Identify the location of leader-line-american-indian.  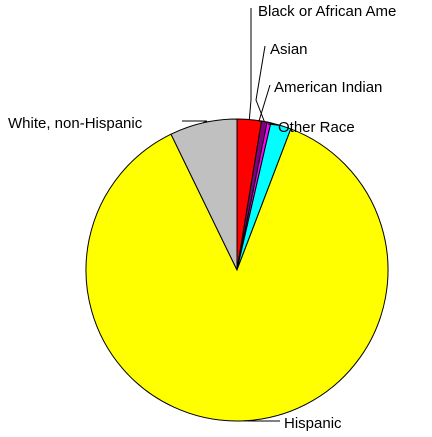
(264, 103).